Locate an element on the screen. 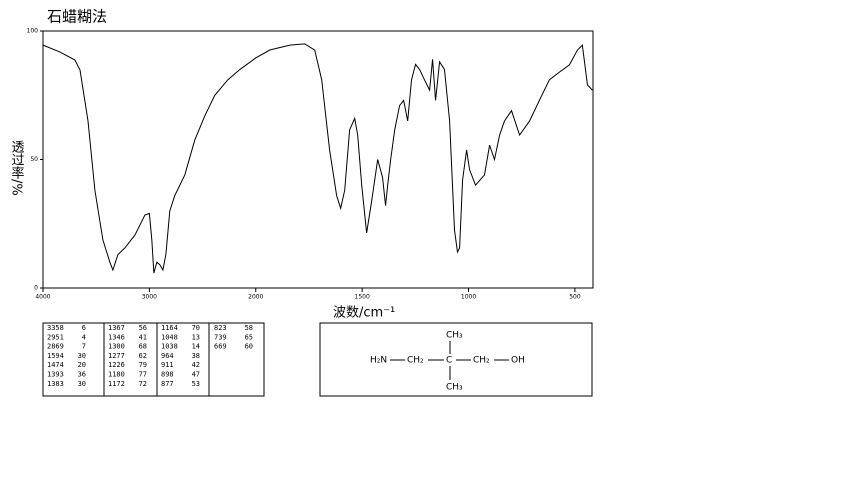  peak-transmittance: 65 is located at coordinates (249, 337).